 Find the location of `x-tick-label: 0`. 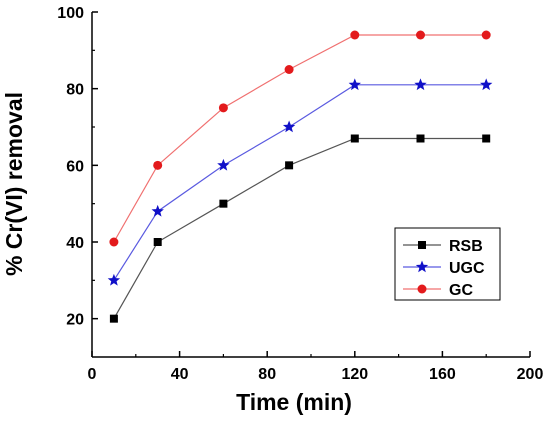

x-tick-label: 0 is located at coordinates (92, 374).